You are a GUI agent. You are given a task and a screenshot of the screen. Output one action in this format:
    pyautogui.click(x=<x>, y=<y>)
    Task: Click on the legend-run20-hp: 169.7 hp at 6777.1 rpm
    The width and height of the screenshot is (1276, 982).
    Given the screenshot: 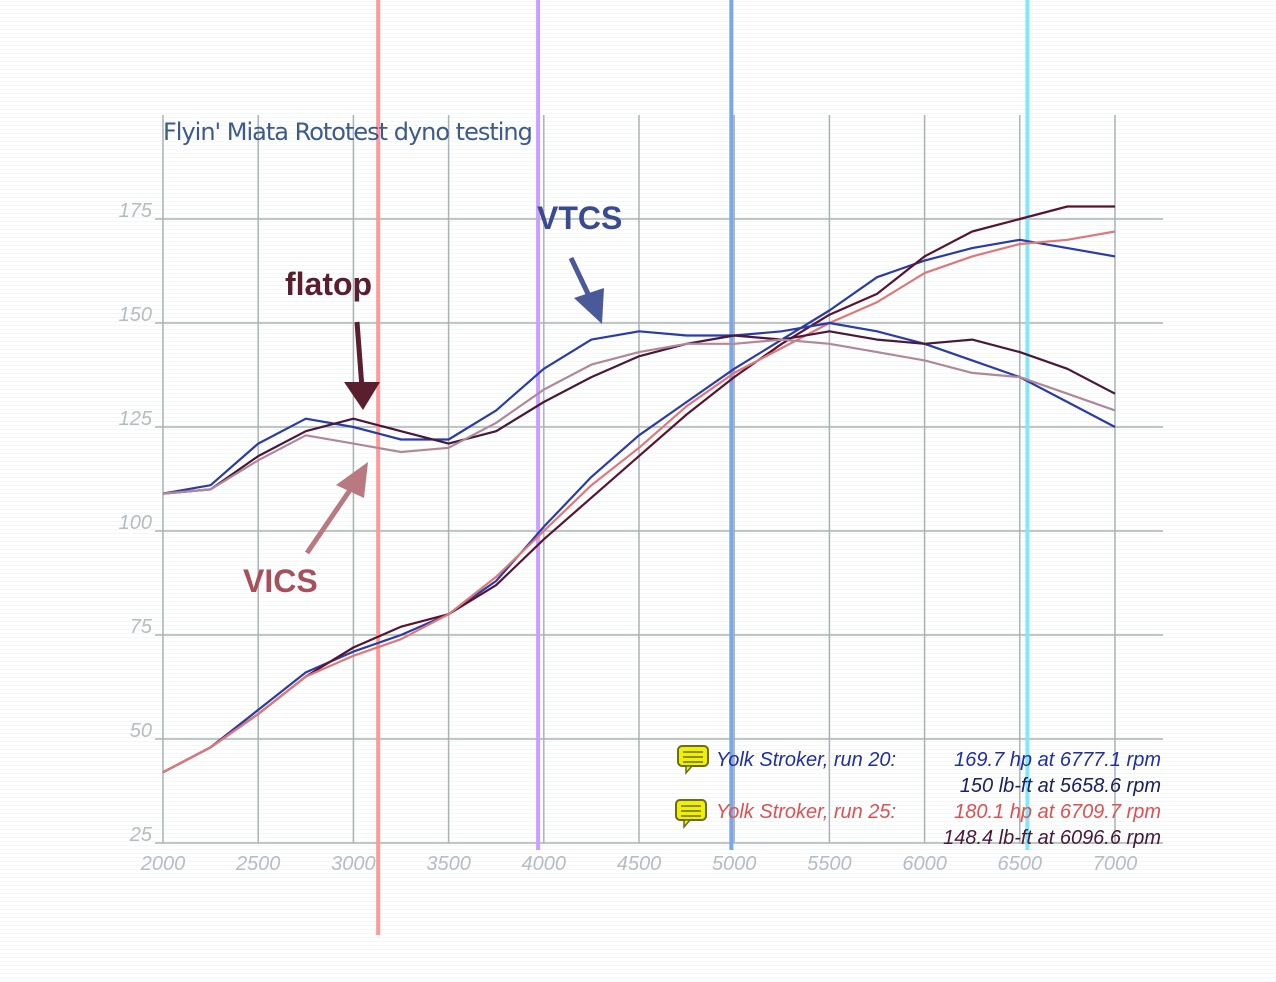 What is the action you would take?
    pyautogui.click(x=1057, y=760)
    